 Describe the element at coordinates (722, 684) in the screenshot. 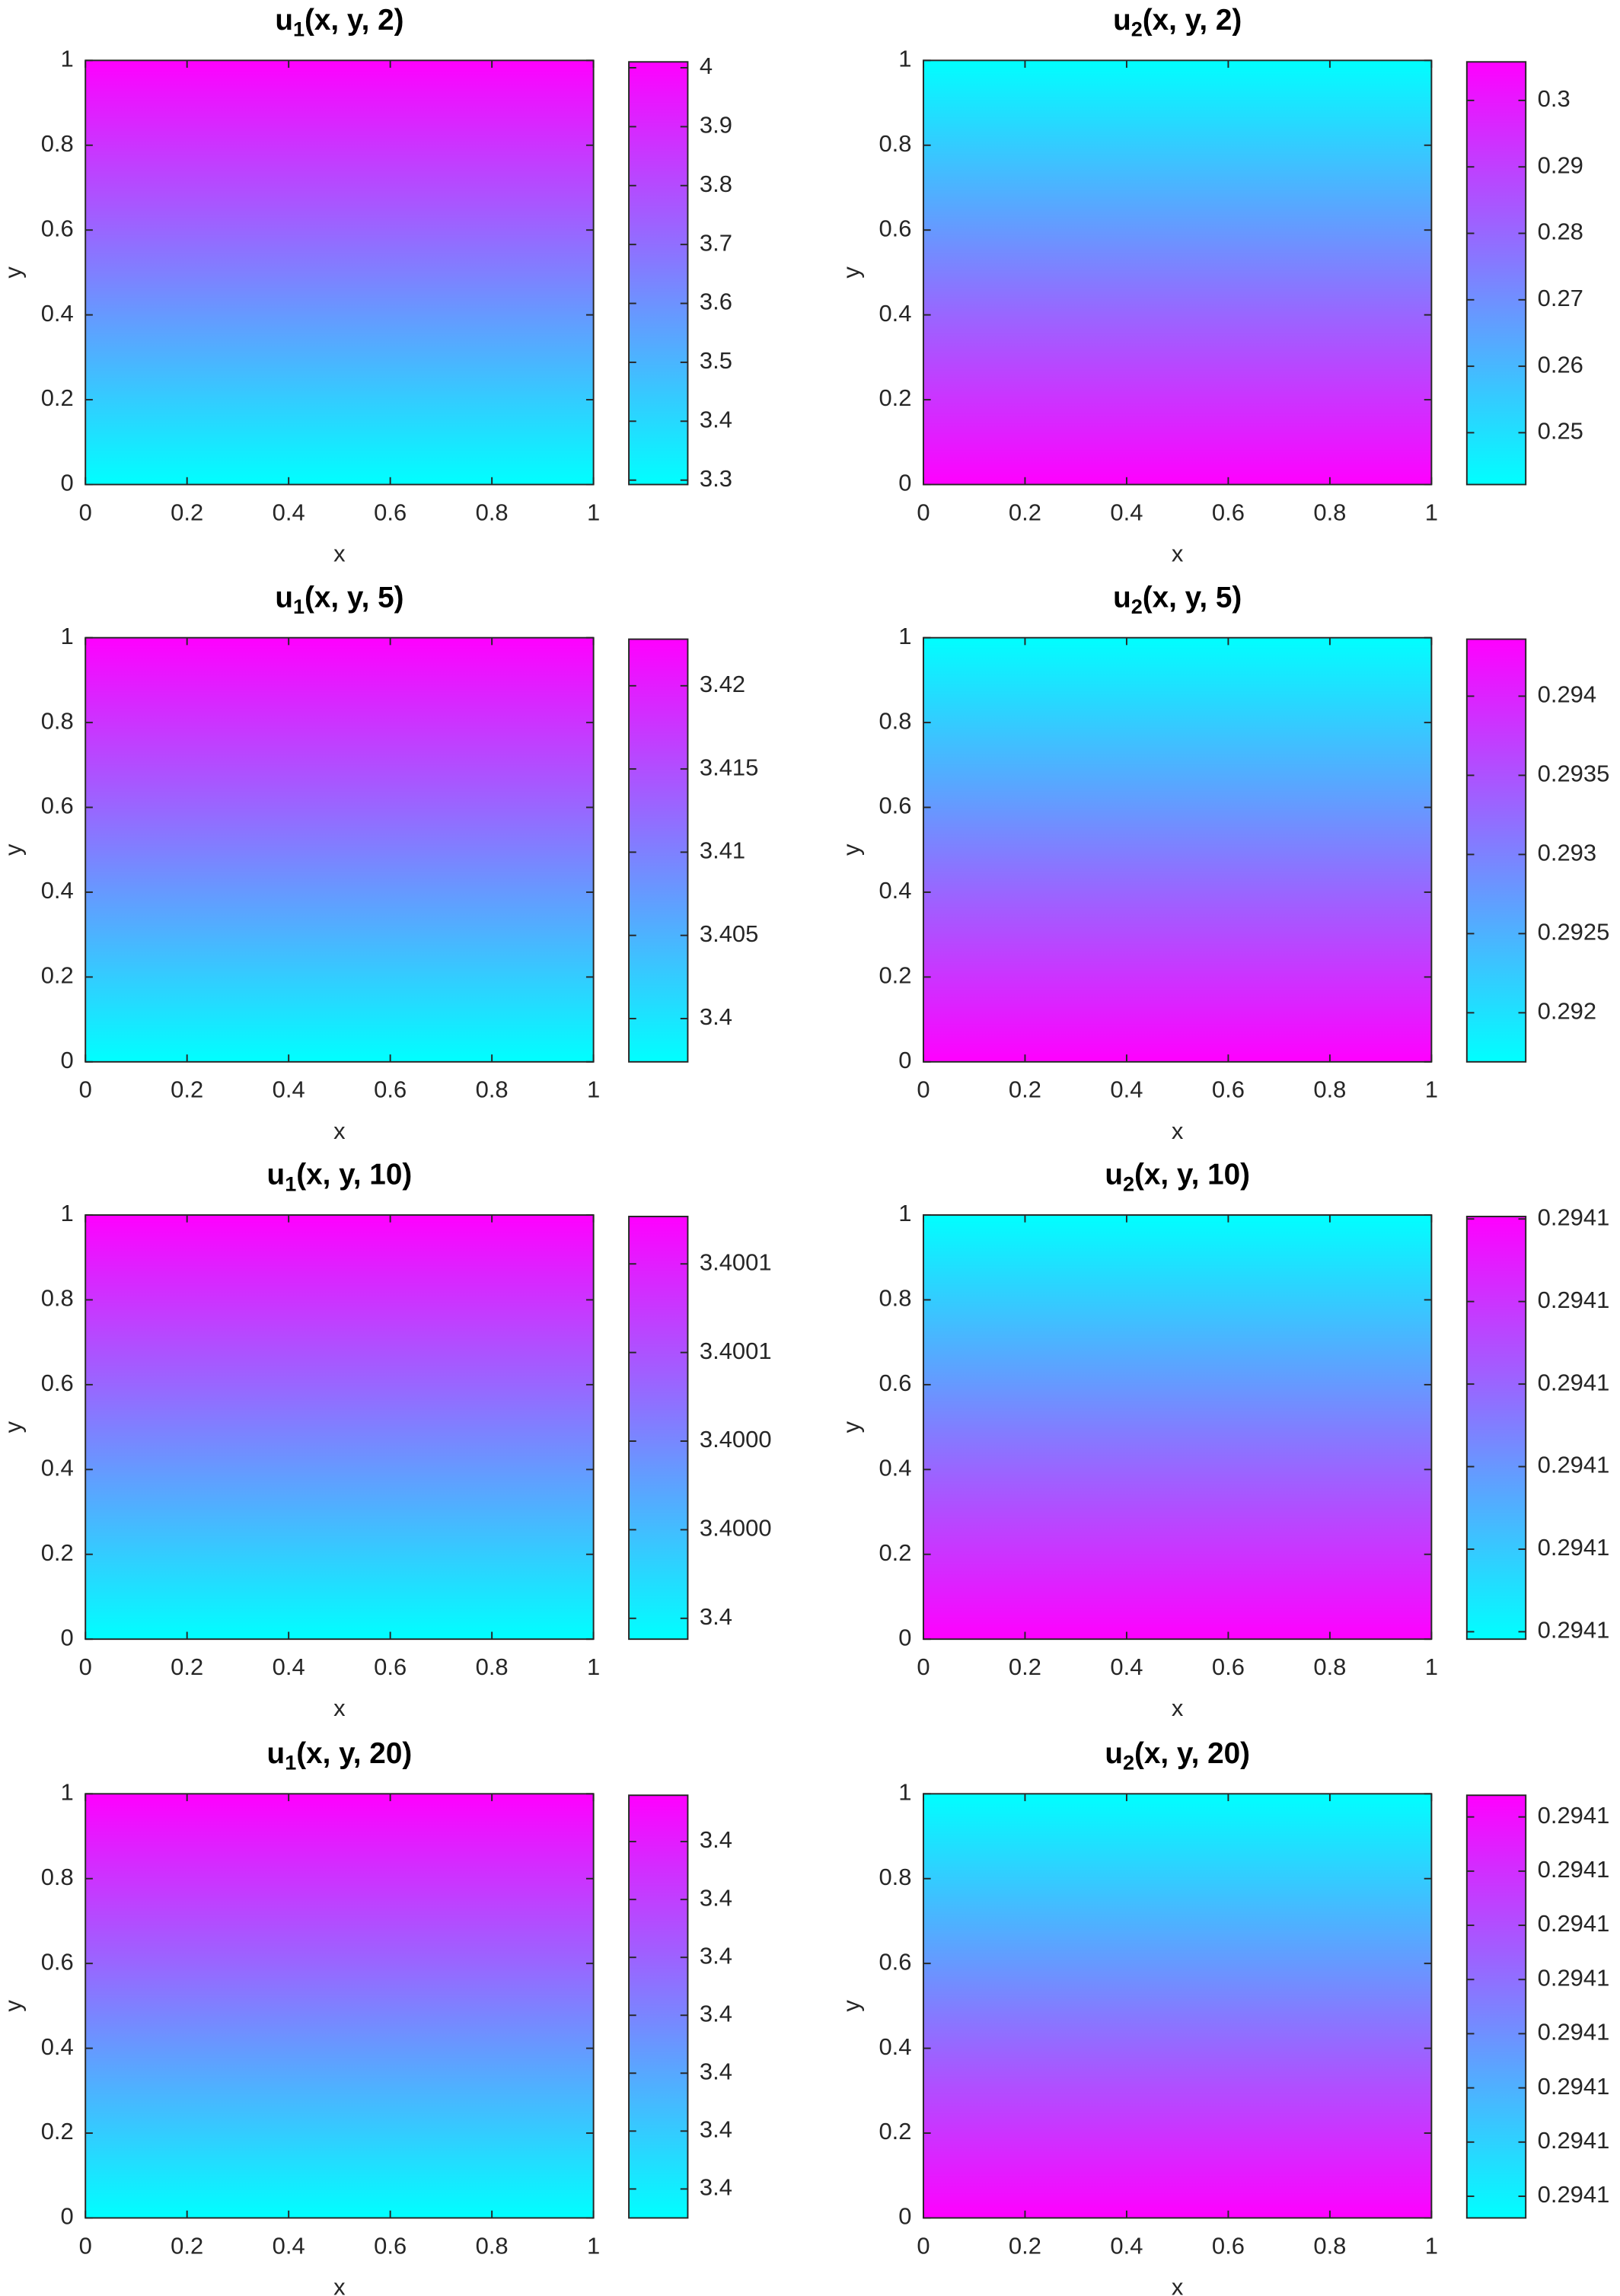

I see `colorbar-tick-label: 3.42` at that location.